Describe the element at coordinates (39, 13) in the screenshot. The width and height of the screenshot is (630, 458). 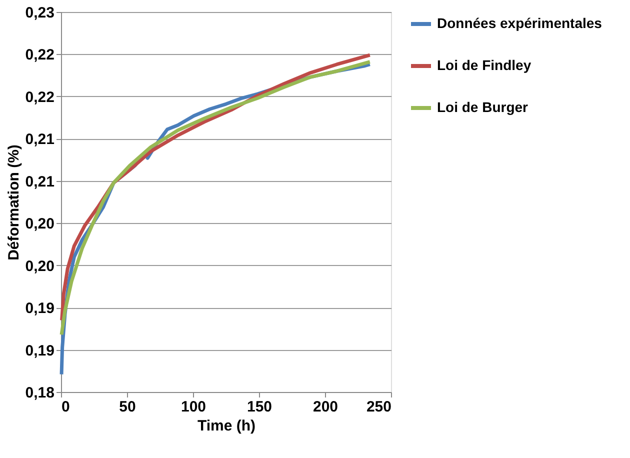
I see `y-tick-label: 0,23` at that location.